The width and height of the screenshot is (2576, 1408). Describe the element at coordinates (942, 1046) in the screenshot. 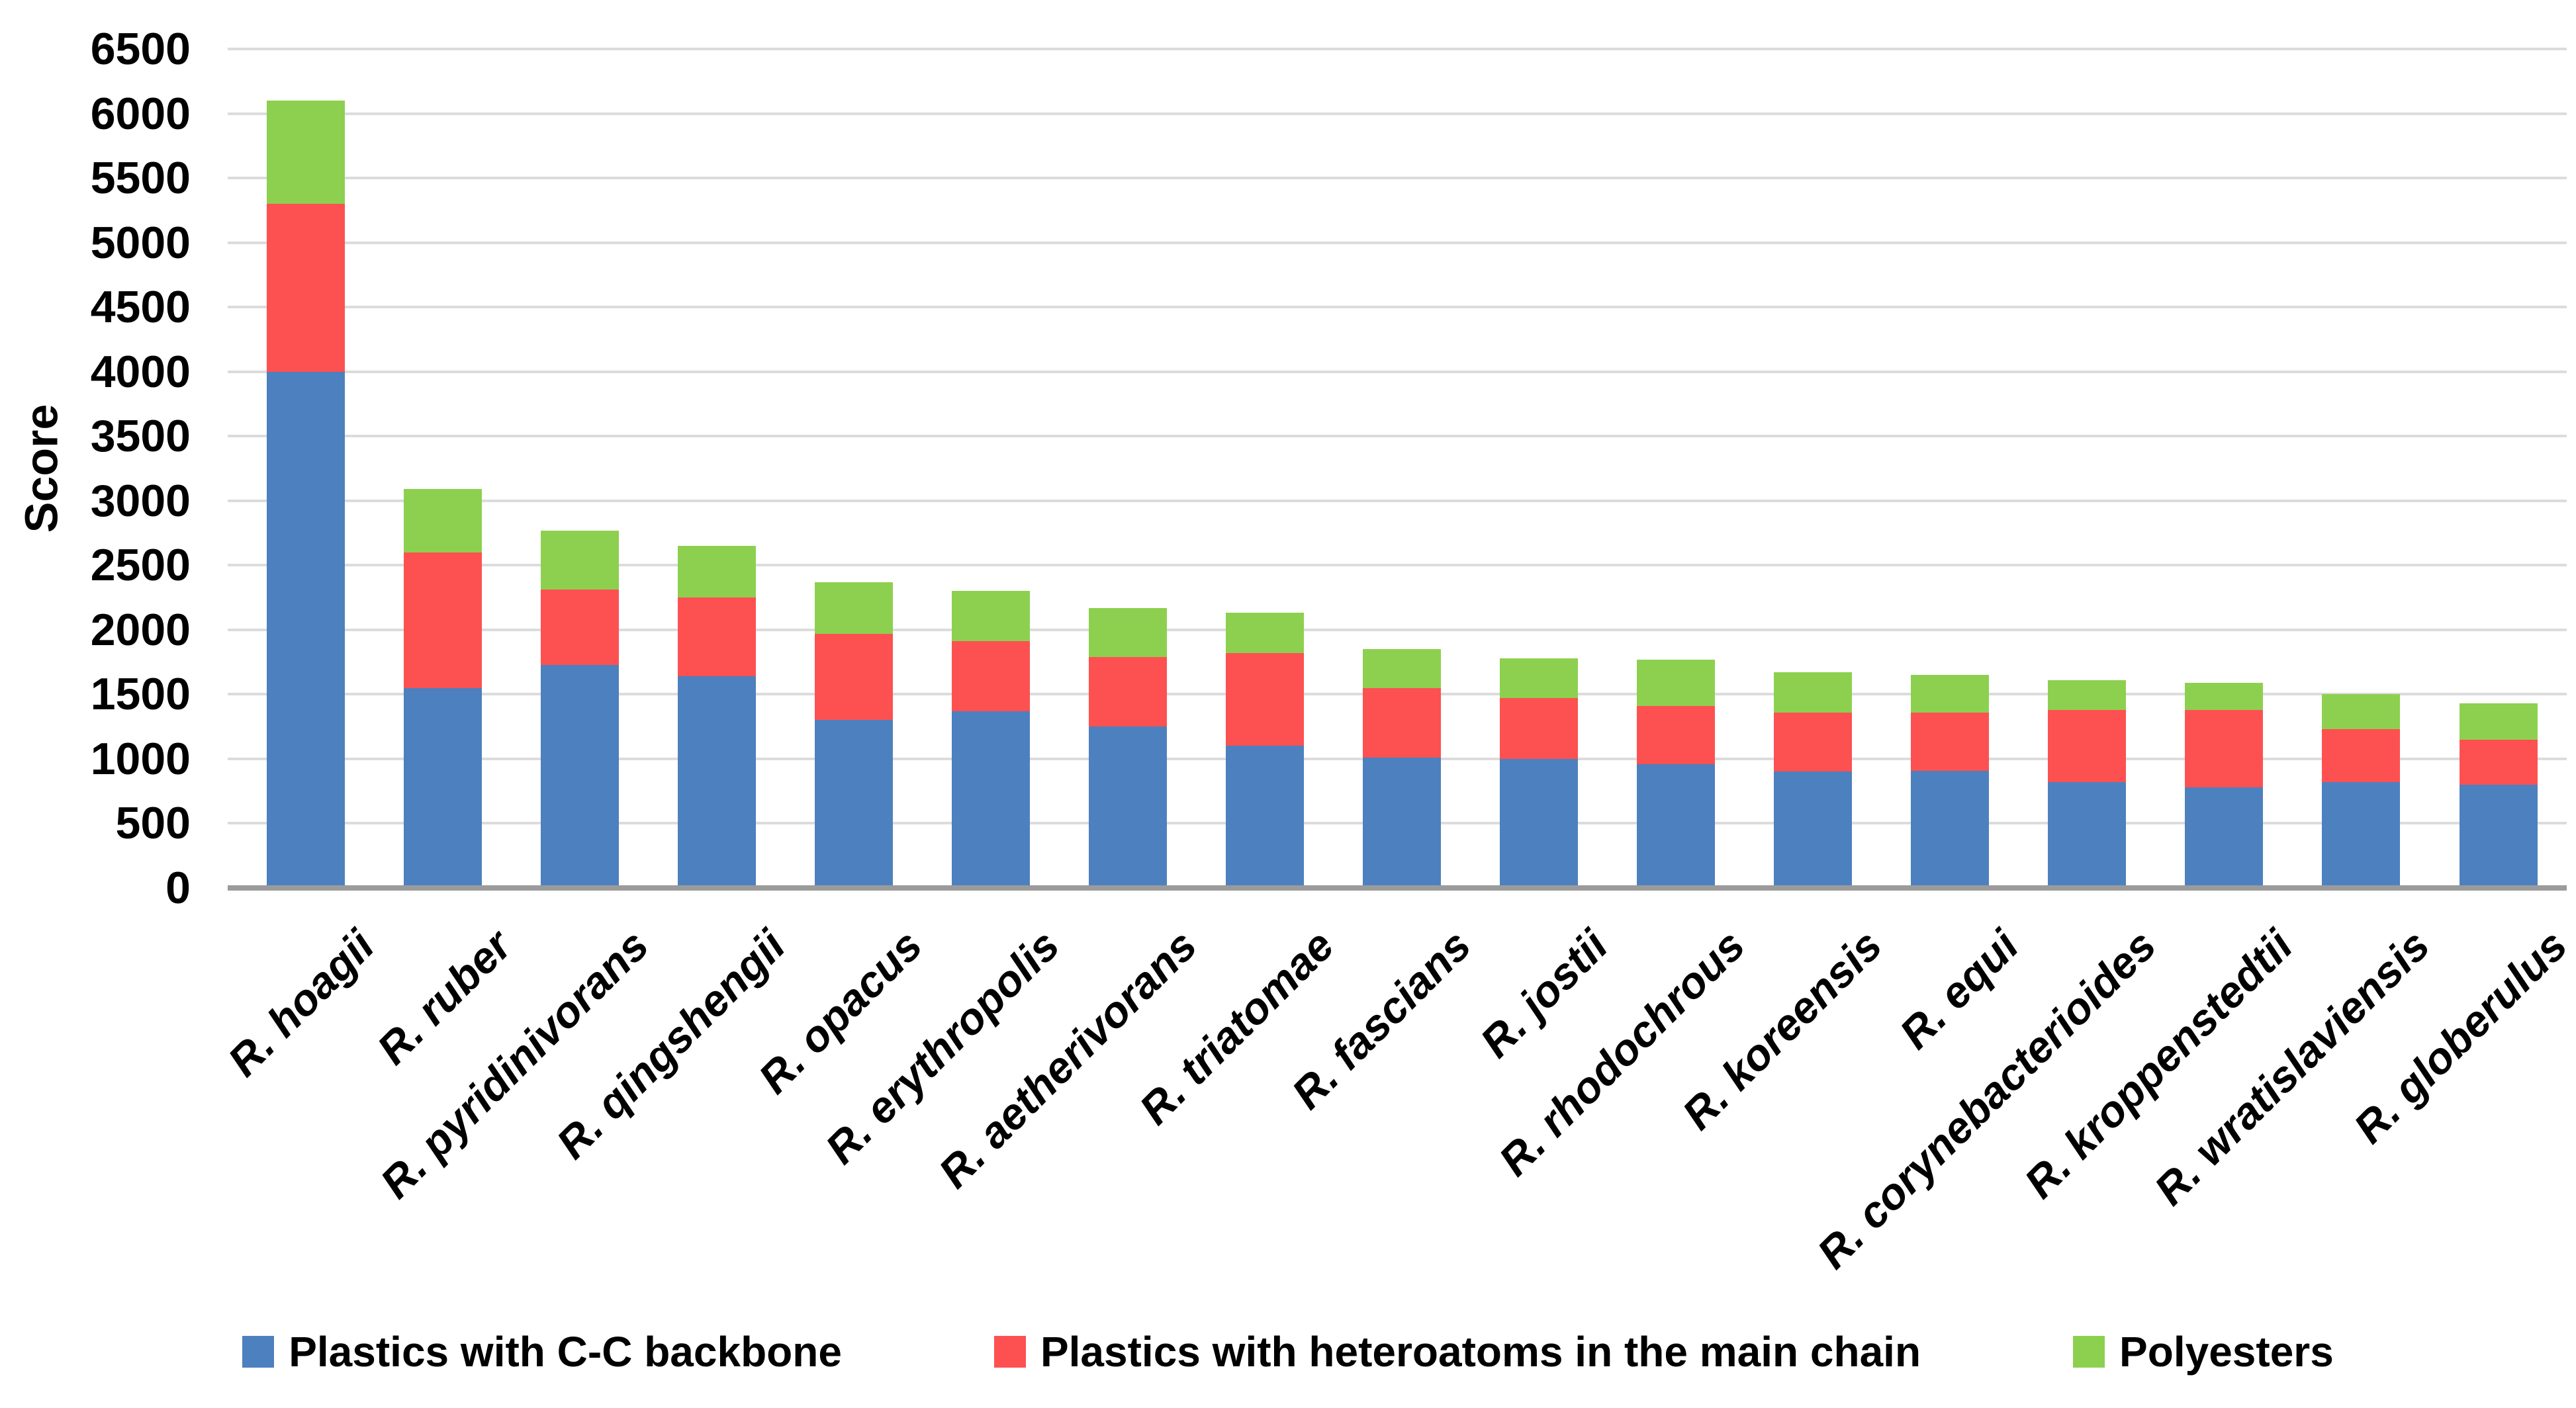

I see `x-category-label: R. erythropolis` at that location.